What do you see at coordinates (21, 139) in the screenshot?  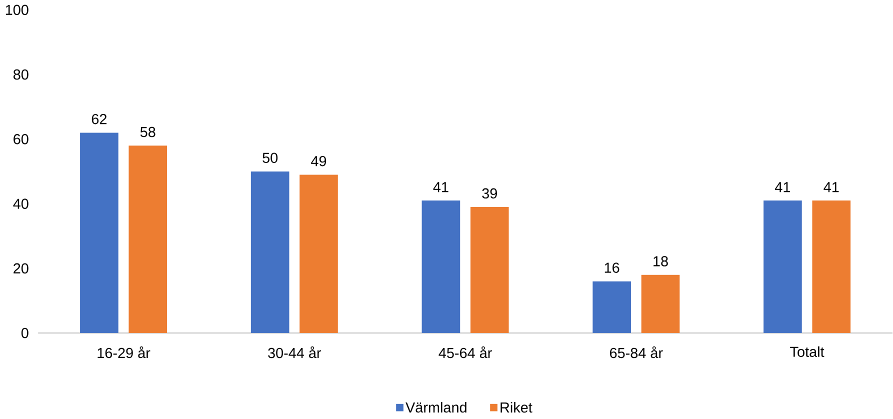 I see `y-tick-label: 60` at bounding box center [21, 139].